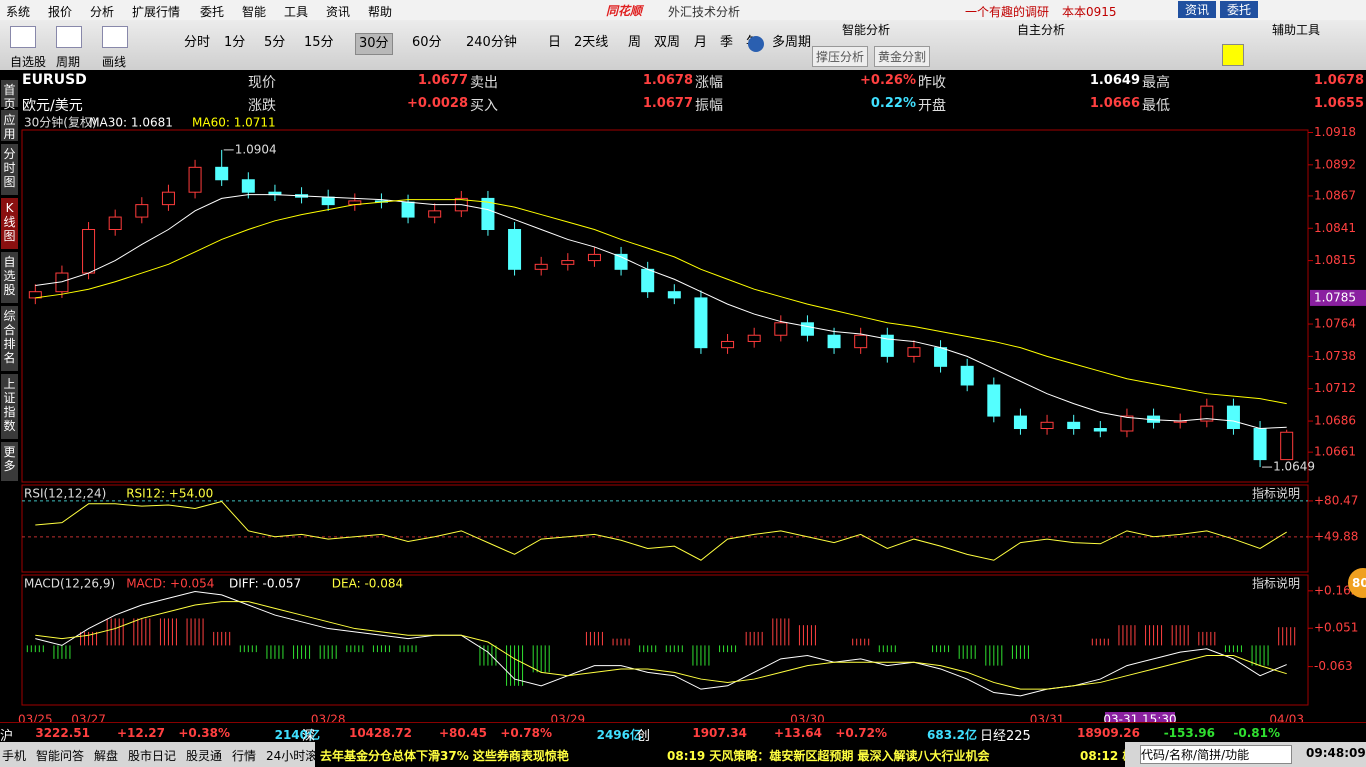 Image resolution: width=1366 pixels, height=767 pixels. What do you see at coordinates (1357, 583) in the screenshot?
I see `badge: 80` at bounding box center [1357, 583].